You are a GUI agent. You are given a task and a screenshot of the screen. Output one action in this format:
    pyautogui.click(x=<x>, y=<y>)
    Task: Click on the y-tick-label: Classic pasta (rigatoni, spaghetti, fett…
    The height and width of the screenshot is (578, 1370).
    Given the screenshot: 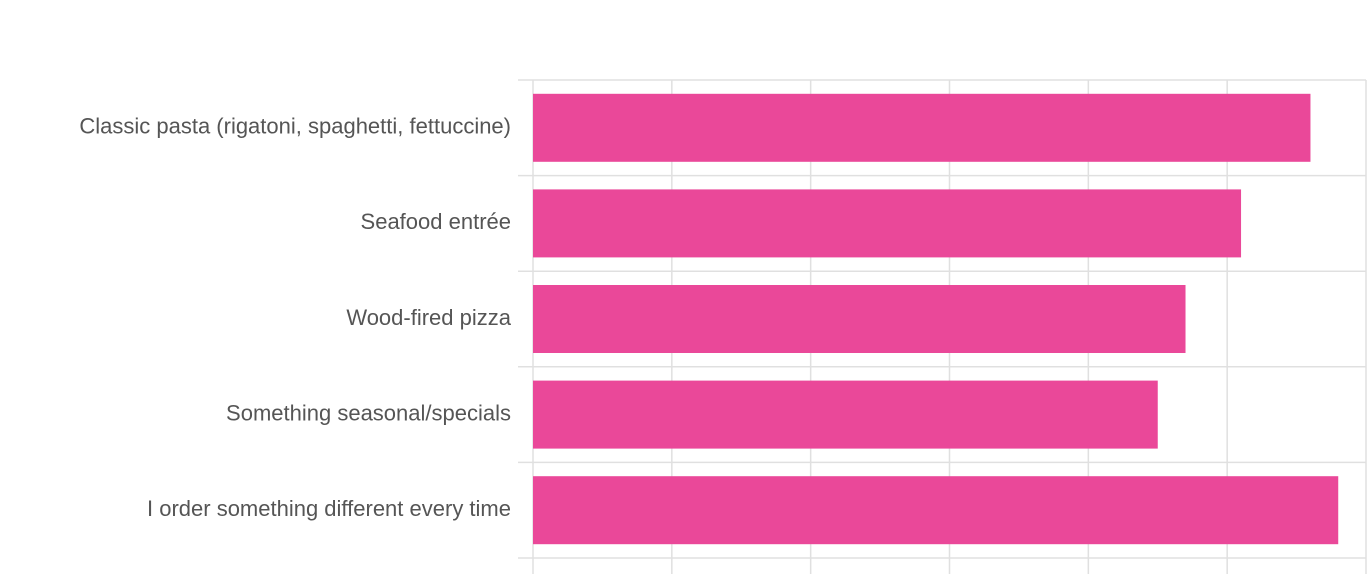 What is the action you would take?
    pyautogui.click(x=295, y=126)
    